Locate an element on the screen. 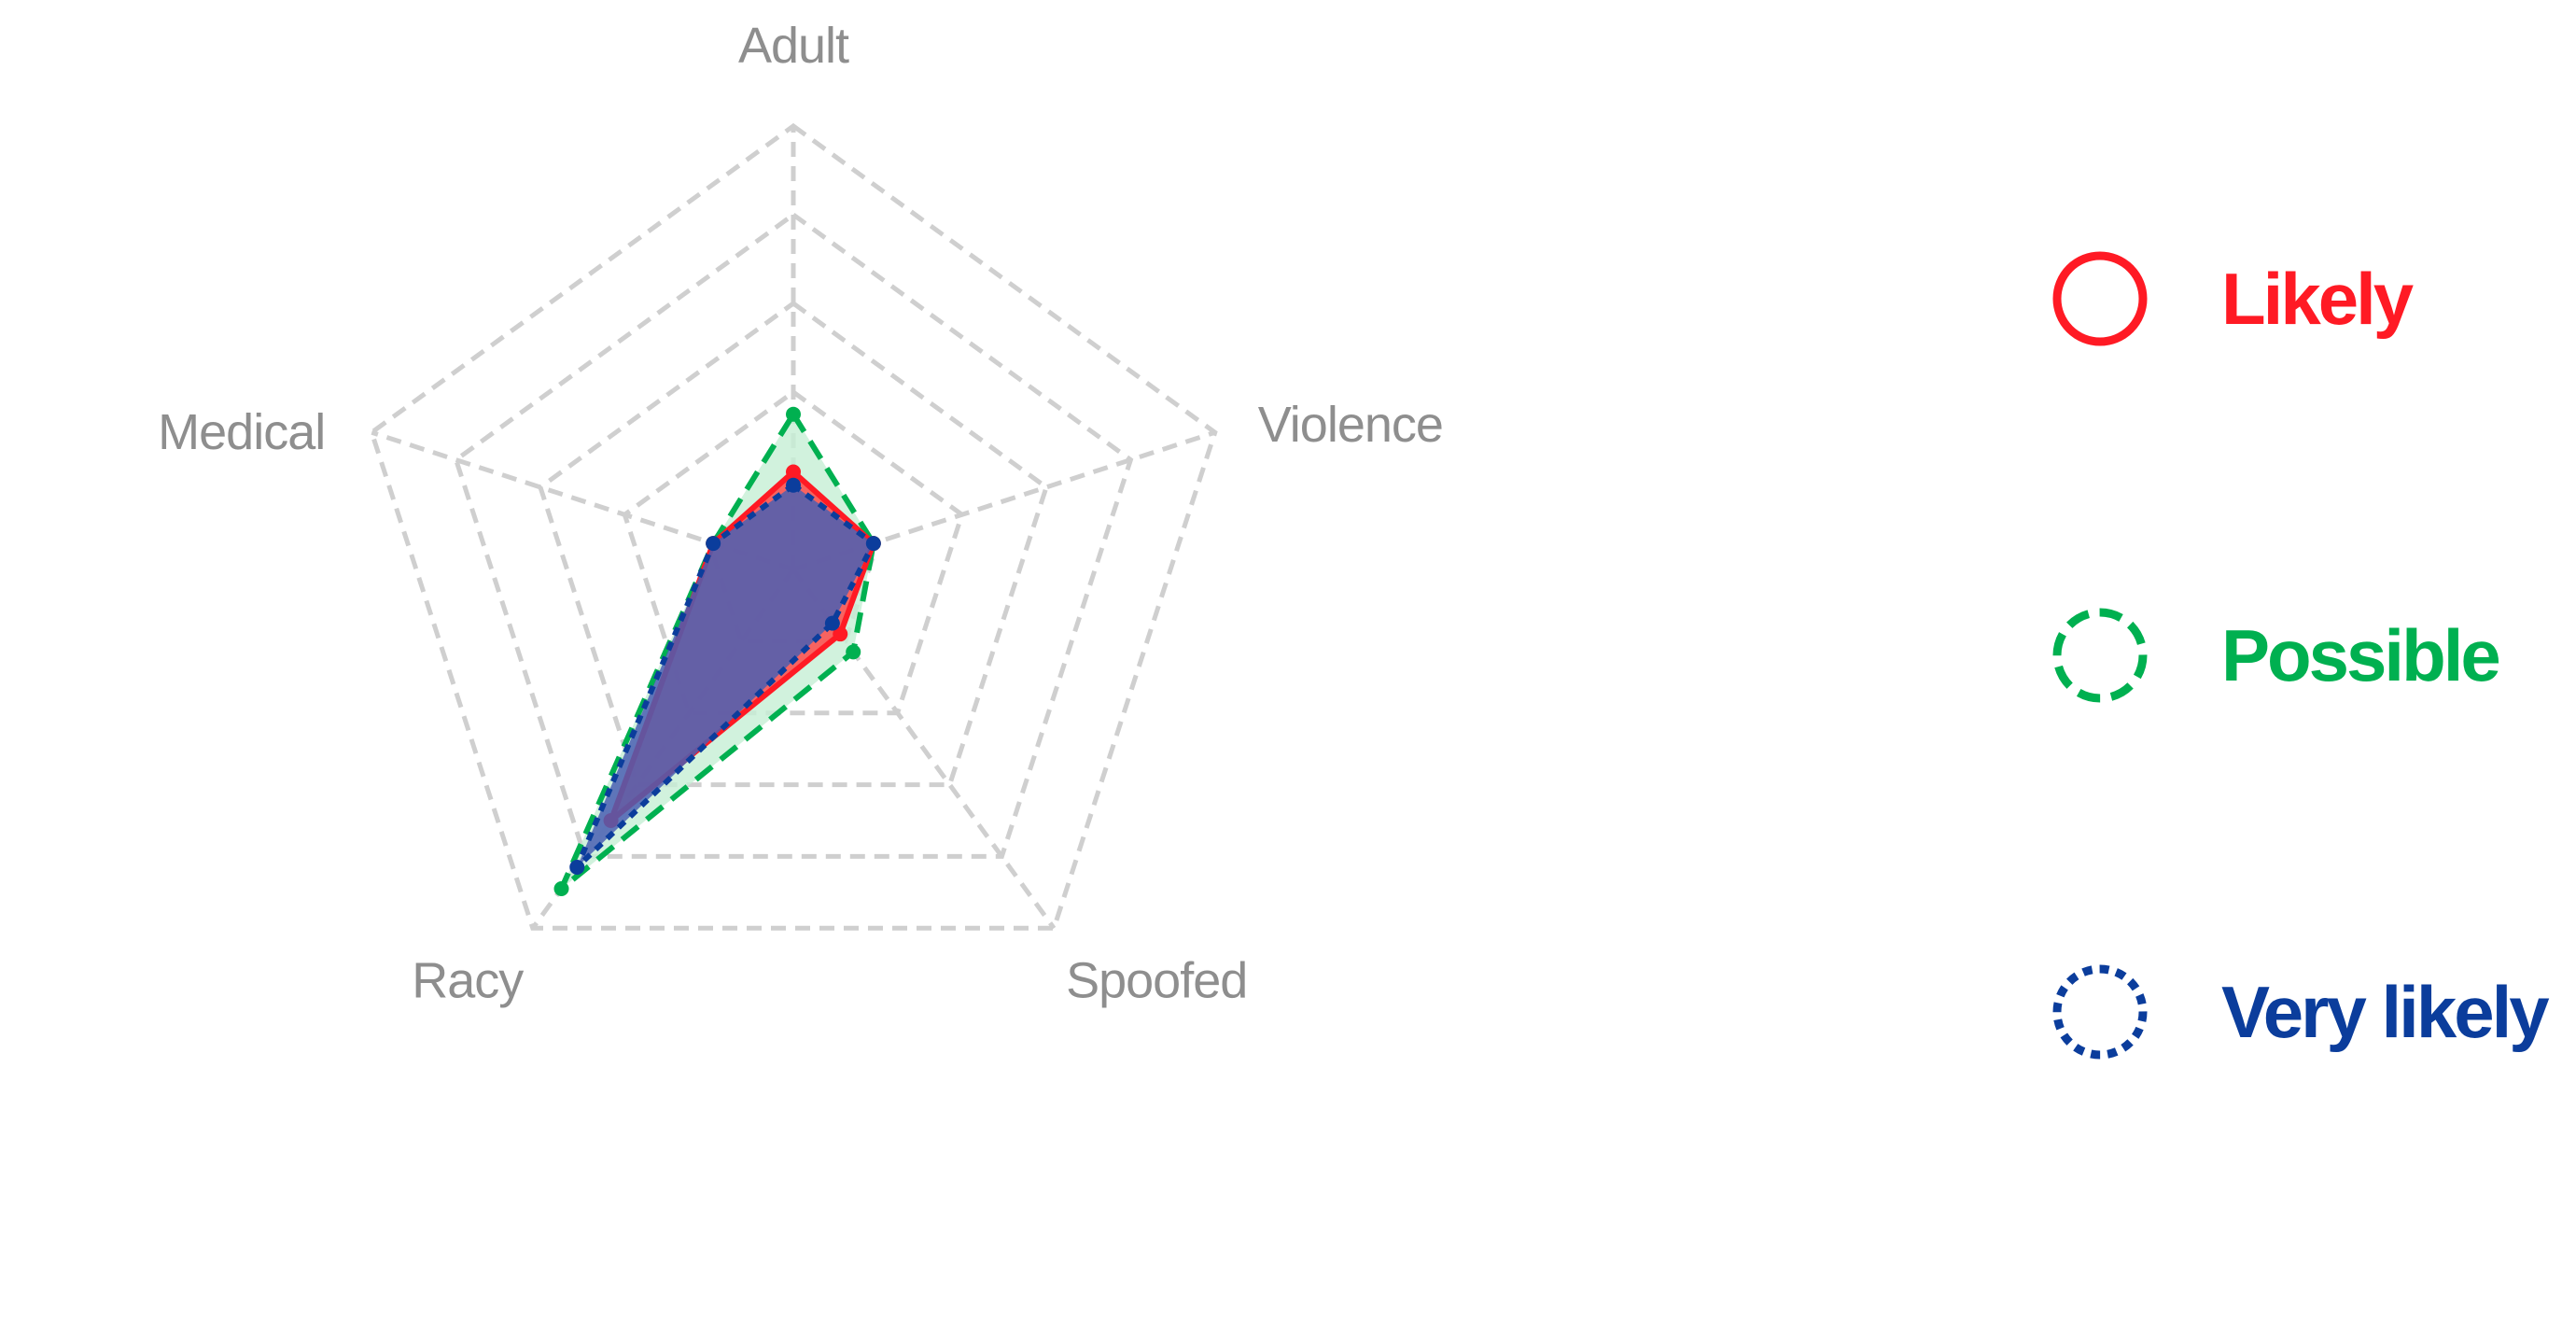 This screenshot has width=2576, height=1320. legend-label-very-likely: Very likely is located at coordinates (2385, 1012).